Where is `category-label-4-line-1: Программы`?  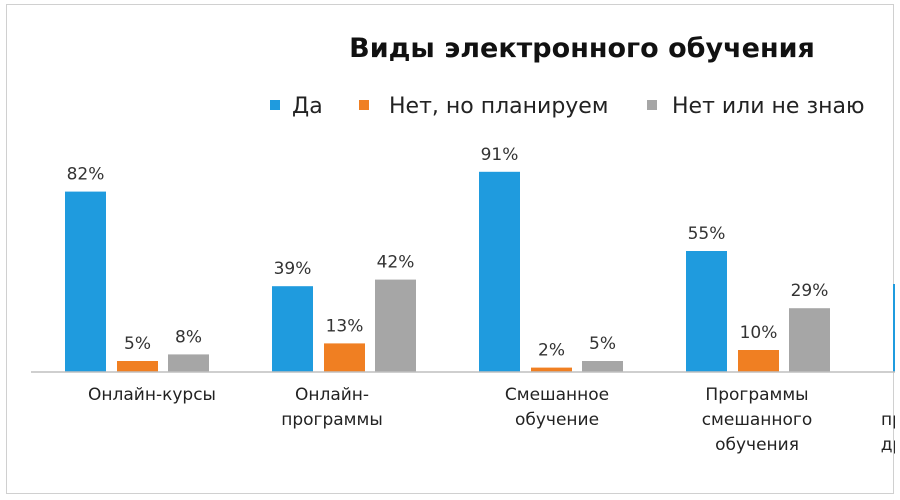
category-label-4-line-1: Программы is located at coordinates (756, 395).